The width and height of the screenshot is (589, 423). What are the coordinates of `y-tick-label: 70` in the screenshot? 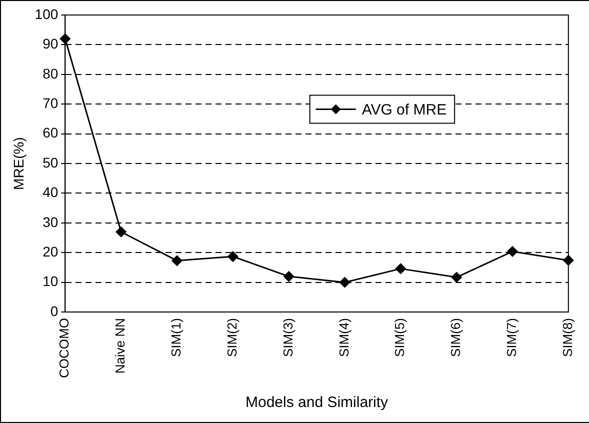 It's located at (50, 102).